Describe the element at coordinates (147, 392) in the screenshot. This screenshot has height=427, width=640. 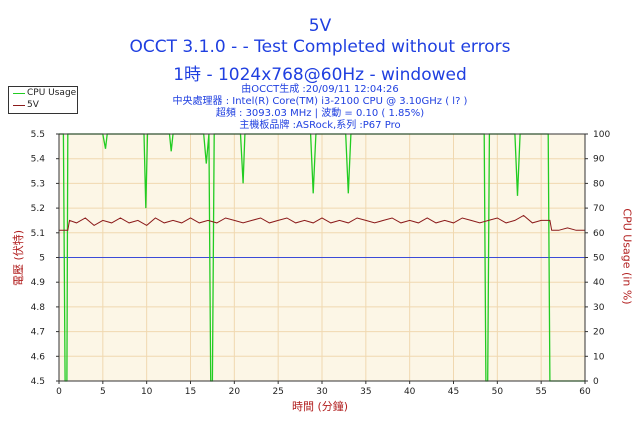
I see `x-tick-label: 10` at that location.